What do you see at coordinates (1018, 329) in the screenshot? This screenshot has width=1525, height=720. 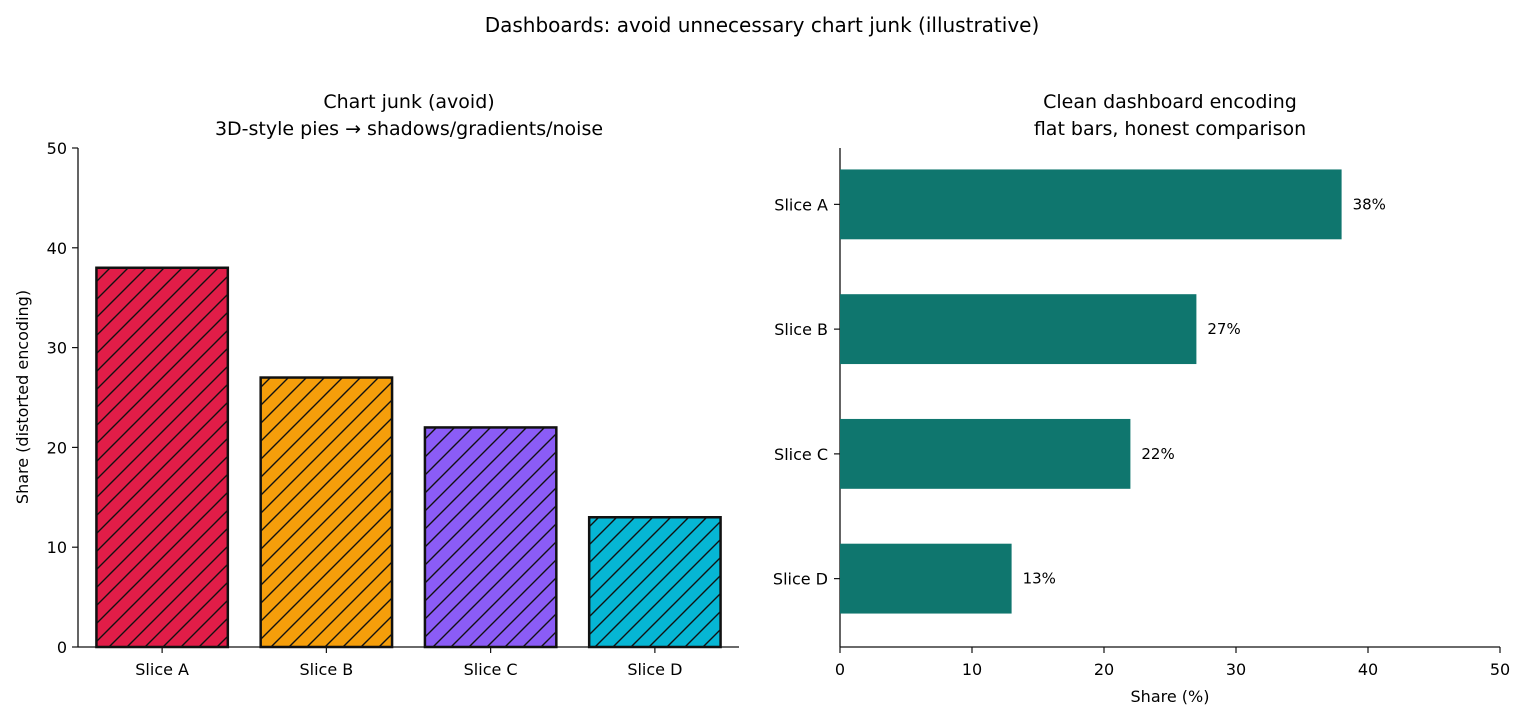 I see `right-bar-slice-b` at bounding box center [1018, 329].